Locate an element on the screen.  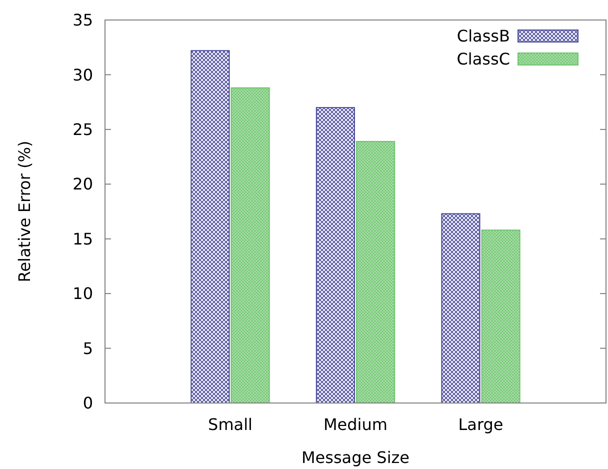
x-axis-title: Message Size is located at coordinates (355, 457).